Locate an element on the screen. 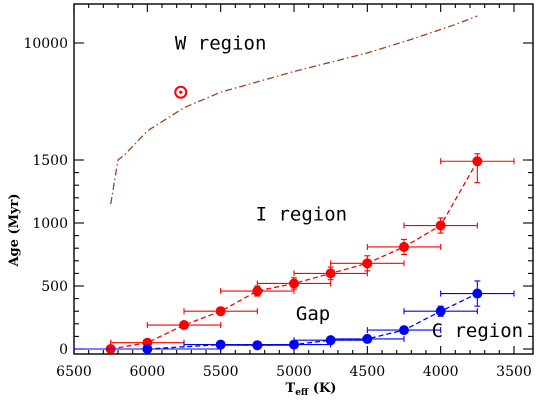  x-axis-label-unit: (K) is located at coordinates (322, 388).